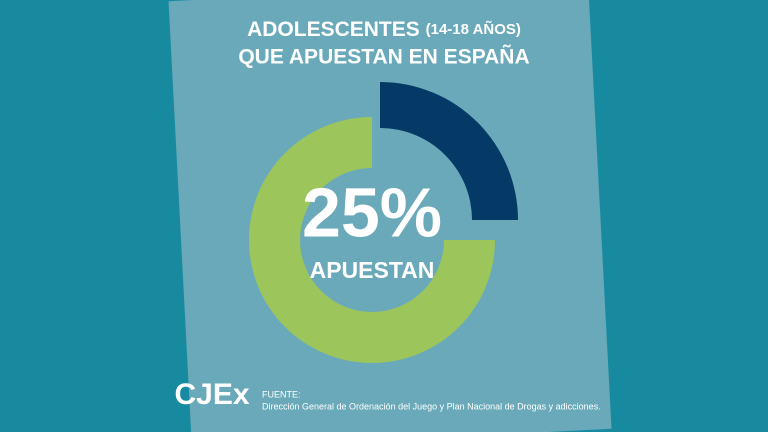 This screenshot has width=768, height=432. Describe the element at coordinates (333, 29) in the screenshot. I see `title-main: ADOLESCENTES` at that location.